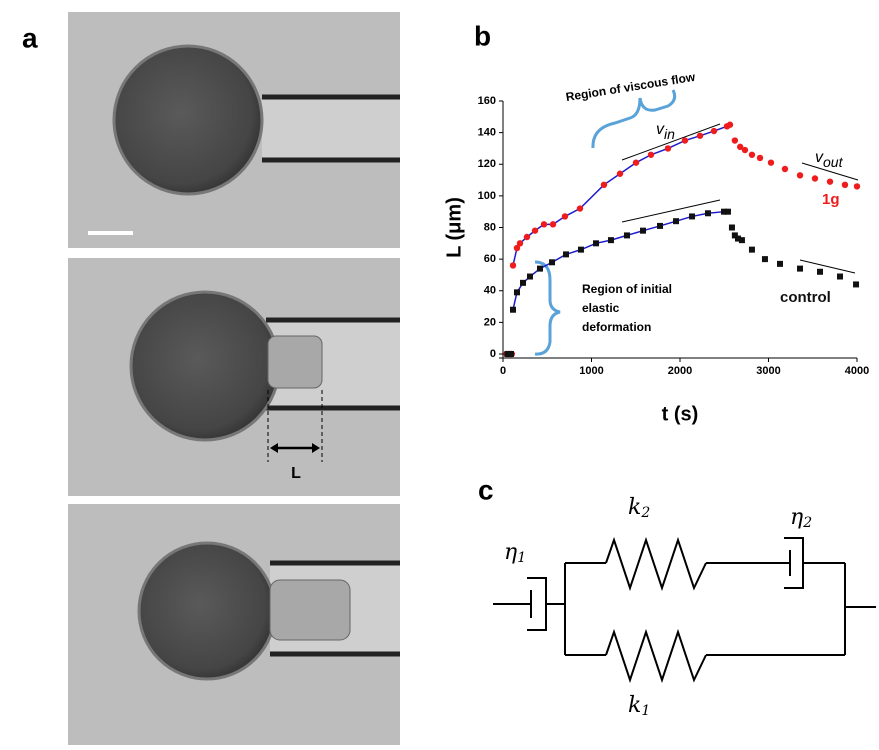  I want to click on annotation-sub: in, so click(669, 134).